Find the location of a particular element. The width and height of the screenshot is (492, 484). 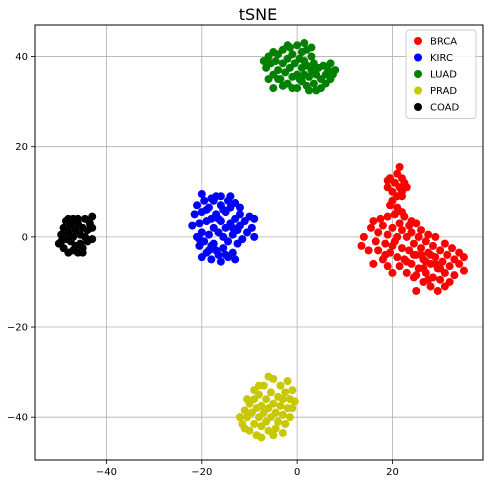

legend-box is located at coordinates (441, 74).